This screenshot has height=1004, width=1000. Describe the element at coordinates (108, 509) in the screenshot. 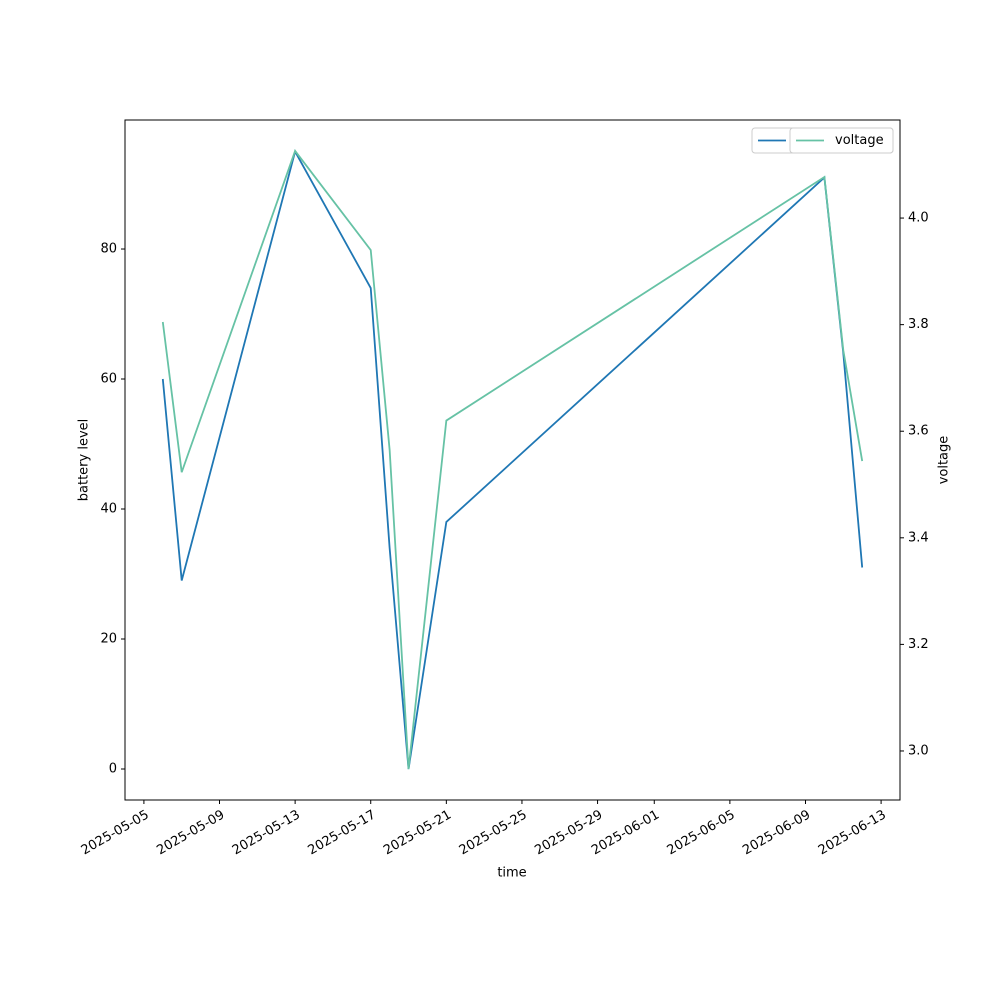

I see `y-tick-label: 40` at that location.